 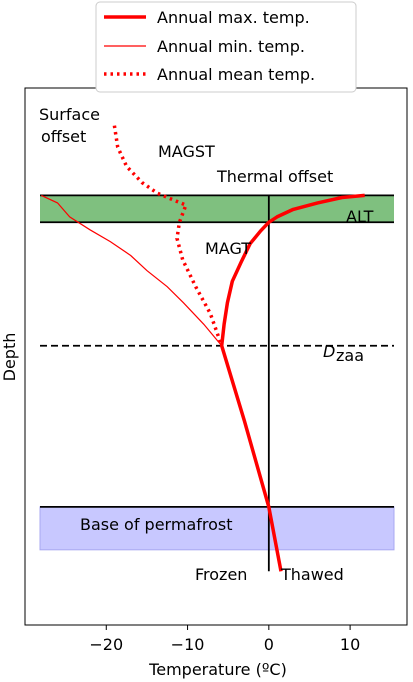 What do you see at coordinates (217, 669) in the screenshot?
I see `x-axis-label: Temperature (ºC)` at bounding box center [217, 669].